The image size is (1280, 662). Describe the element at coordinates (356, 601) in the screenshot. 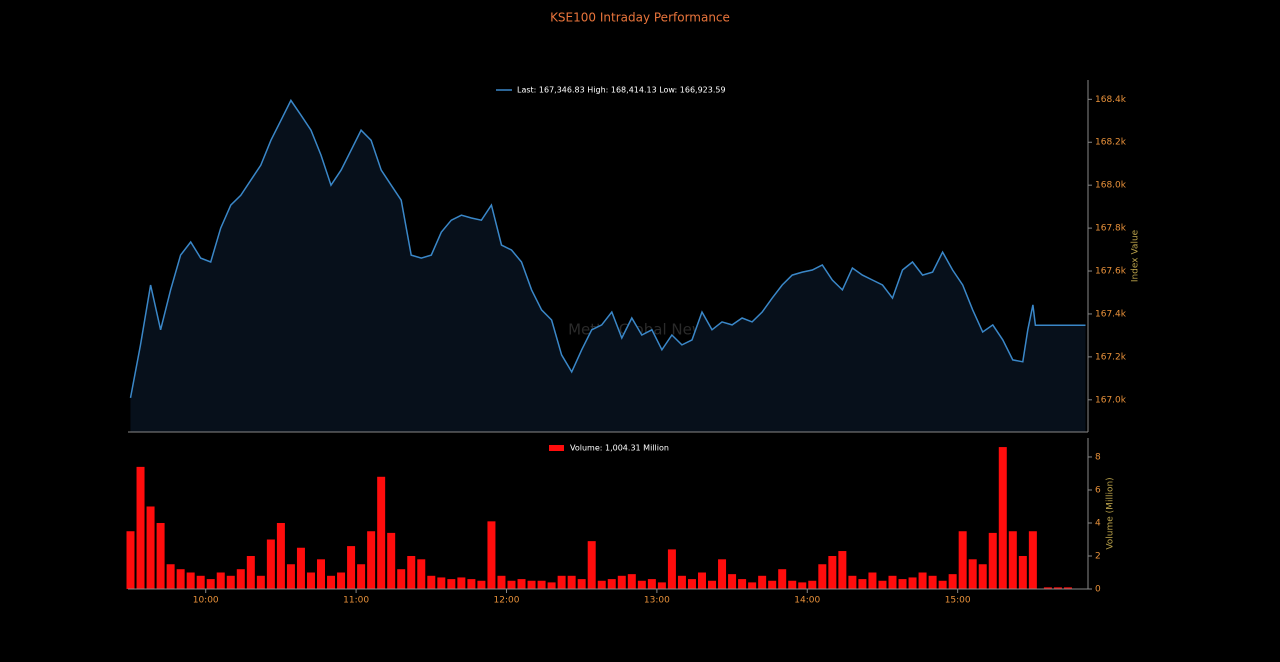

I see `x-tick-label: 11:00` at that location.